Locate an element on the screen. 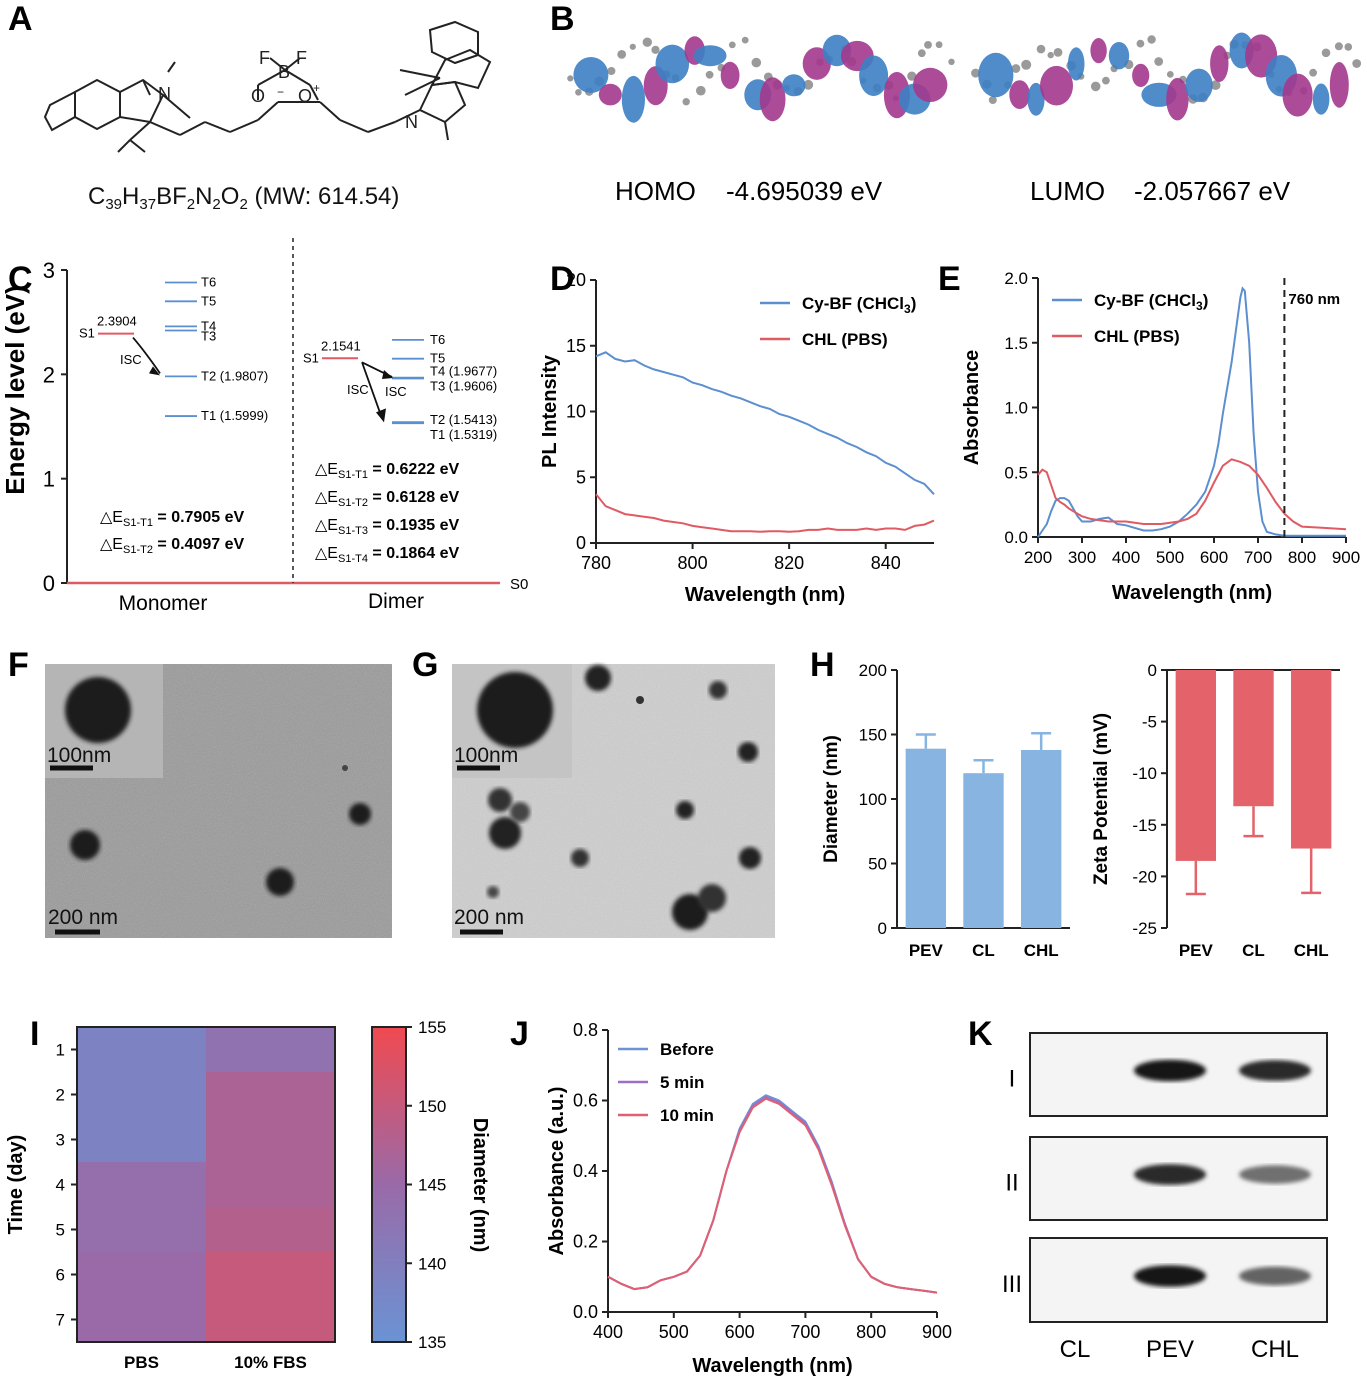 The image size is (1367, 1392). dimer-t3-label: T3 (1.9606) is located at coordinates (463, 385).